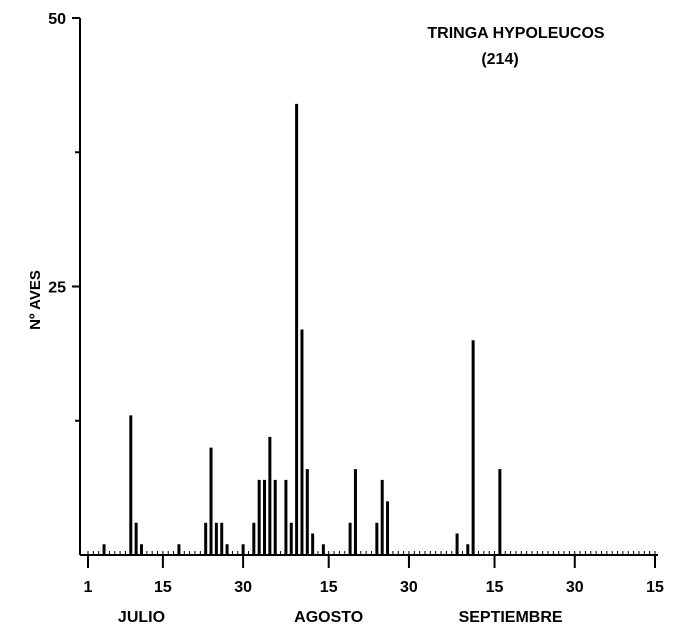 The width and height of the screenshot is (679, 628). I want to click on month-label: JULIO, so click(141, 617).